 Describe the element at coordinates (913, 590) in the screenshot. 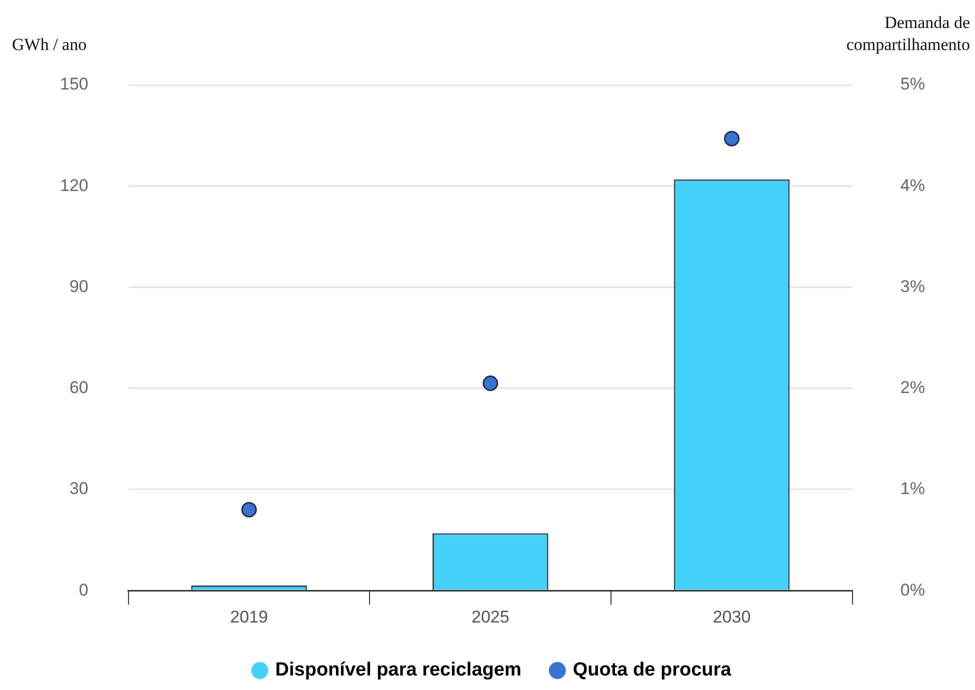

I see `y2-tick-label: 0%` at that location.